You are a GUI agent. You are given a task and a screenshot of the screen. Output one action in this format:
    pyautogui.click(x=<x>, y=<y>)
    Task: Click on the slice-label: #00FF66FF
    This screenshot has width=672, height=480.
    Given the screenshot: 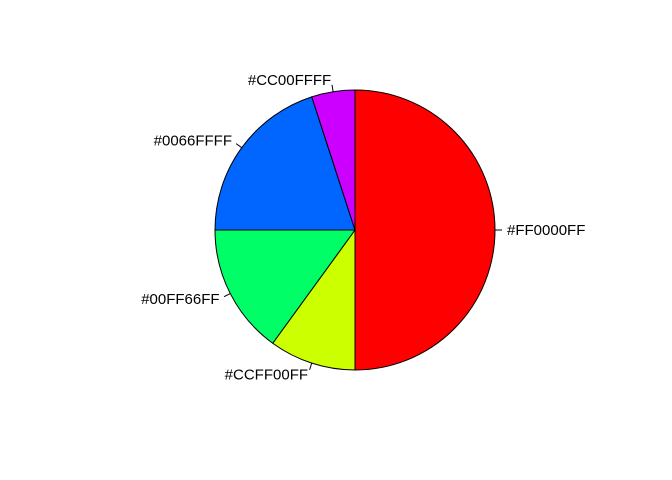 What is the action you would take?
    pyautogui.click(x=180, y=299)
    